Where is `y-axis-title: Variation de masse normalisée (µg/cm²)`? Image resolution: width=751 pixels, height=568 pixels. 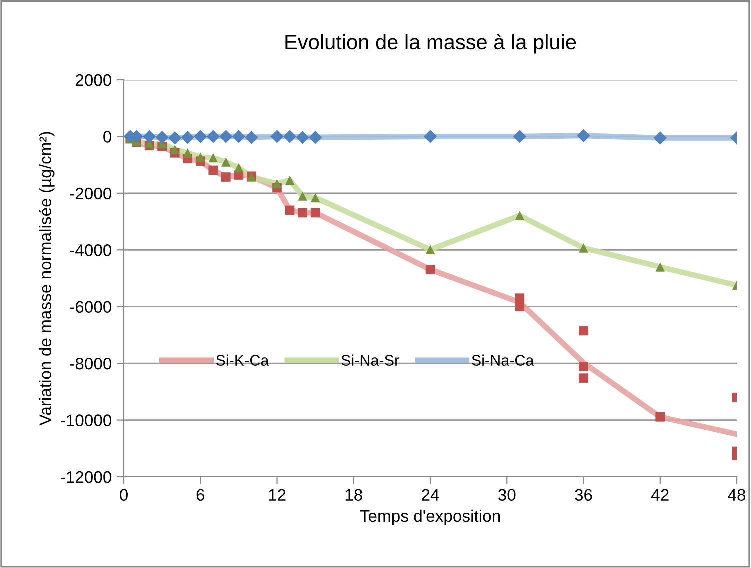 y-axis-title: Variation de masse normalisée (µg/cm²) is located at coordinates (47, 279).